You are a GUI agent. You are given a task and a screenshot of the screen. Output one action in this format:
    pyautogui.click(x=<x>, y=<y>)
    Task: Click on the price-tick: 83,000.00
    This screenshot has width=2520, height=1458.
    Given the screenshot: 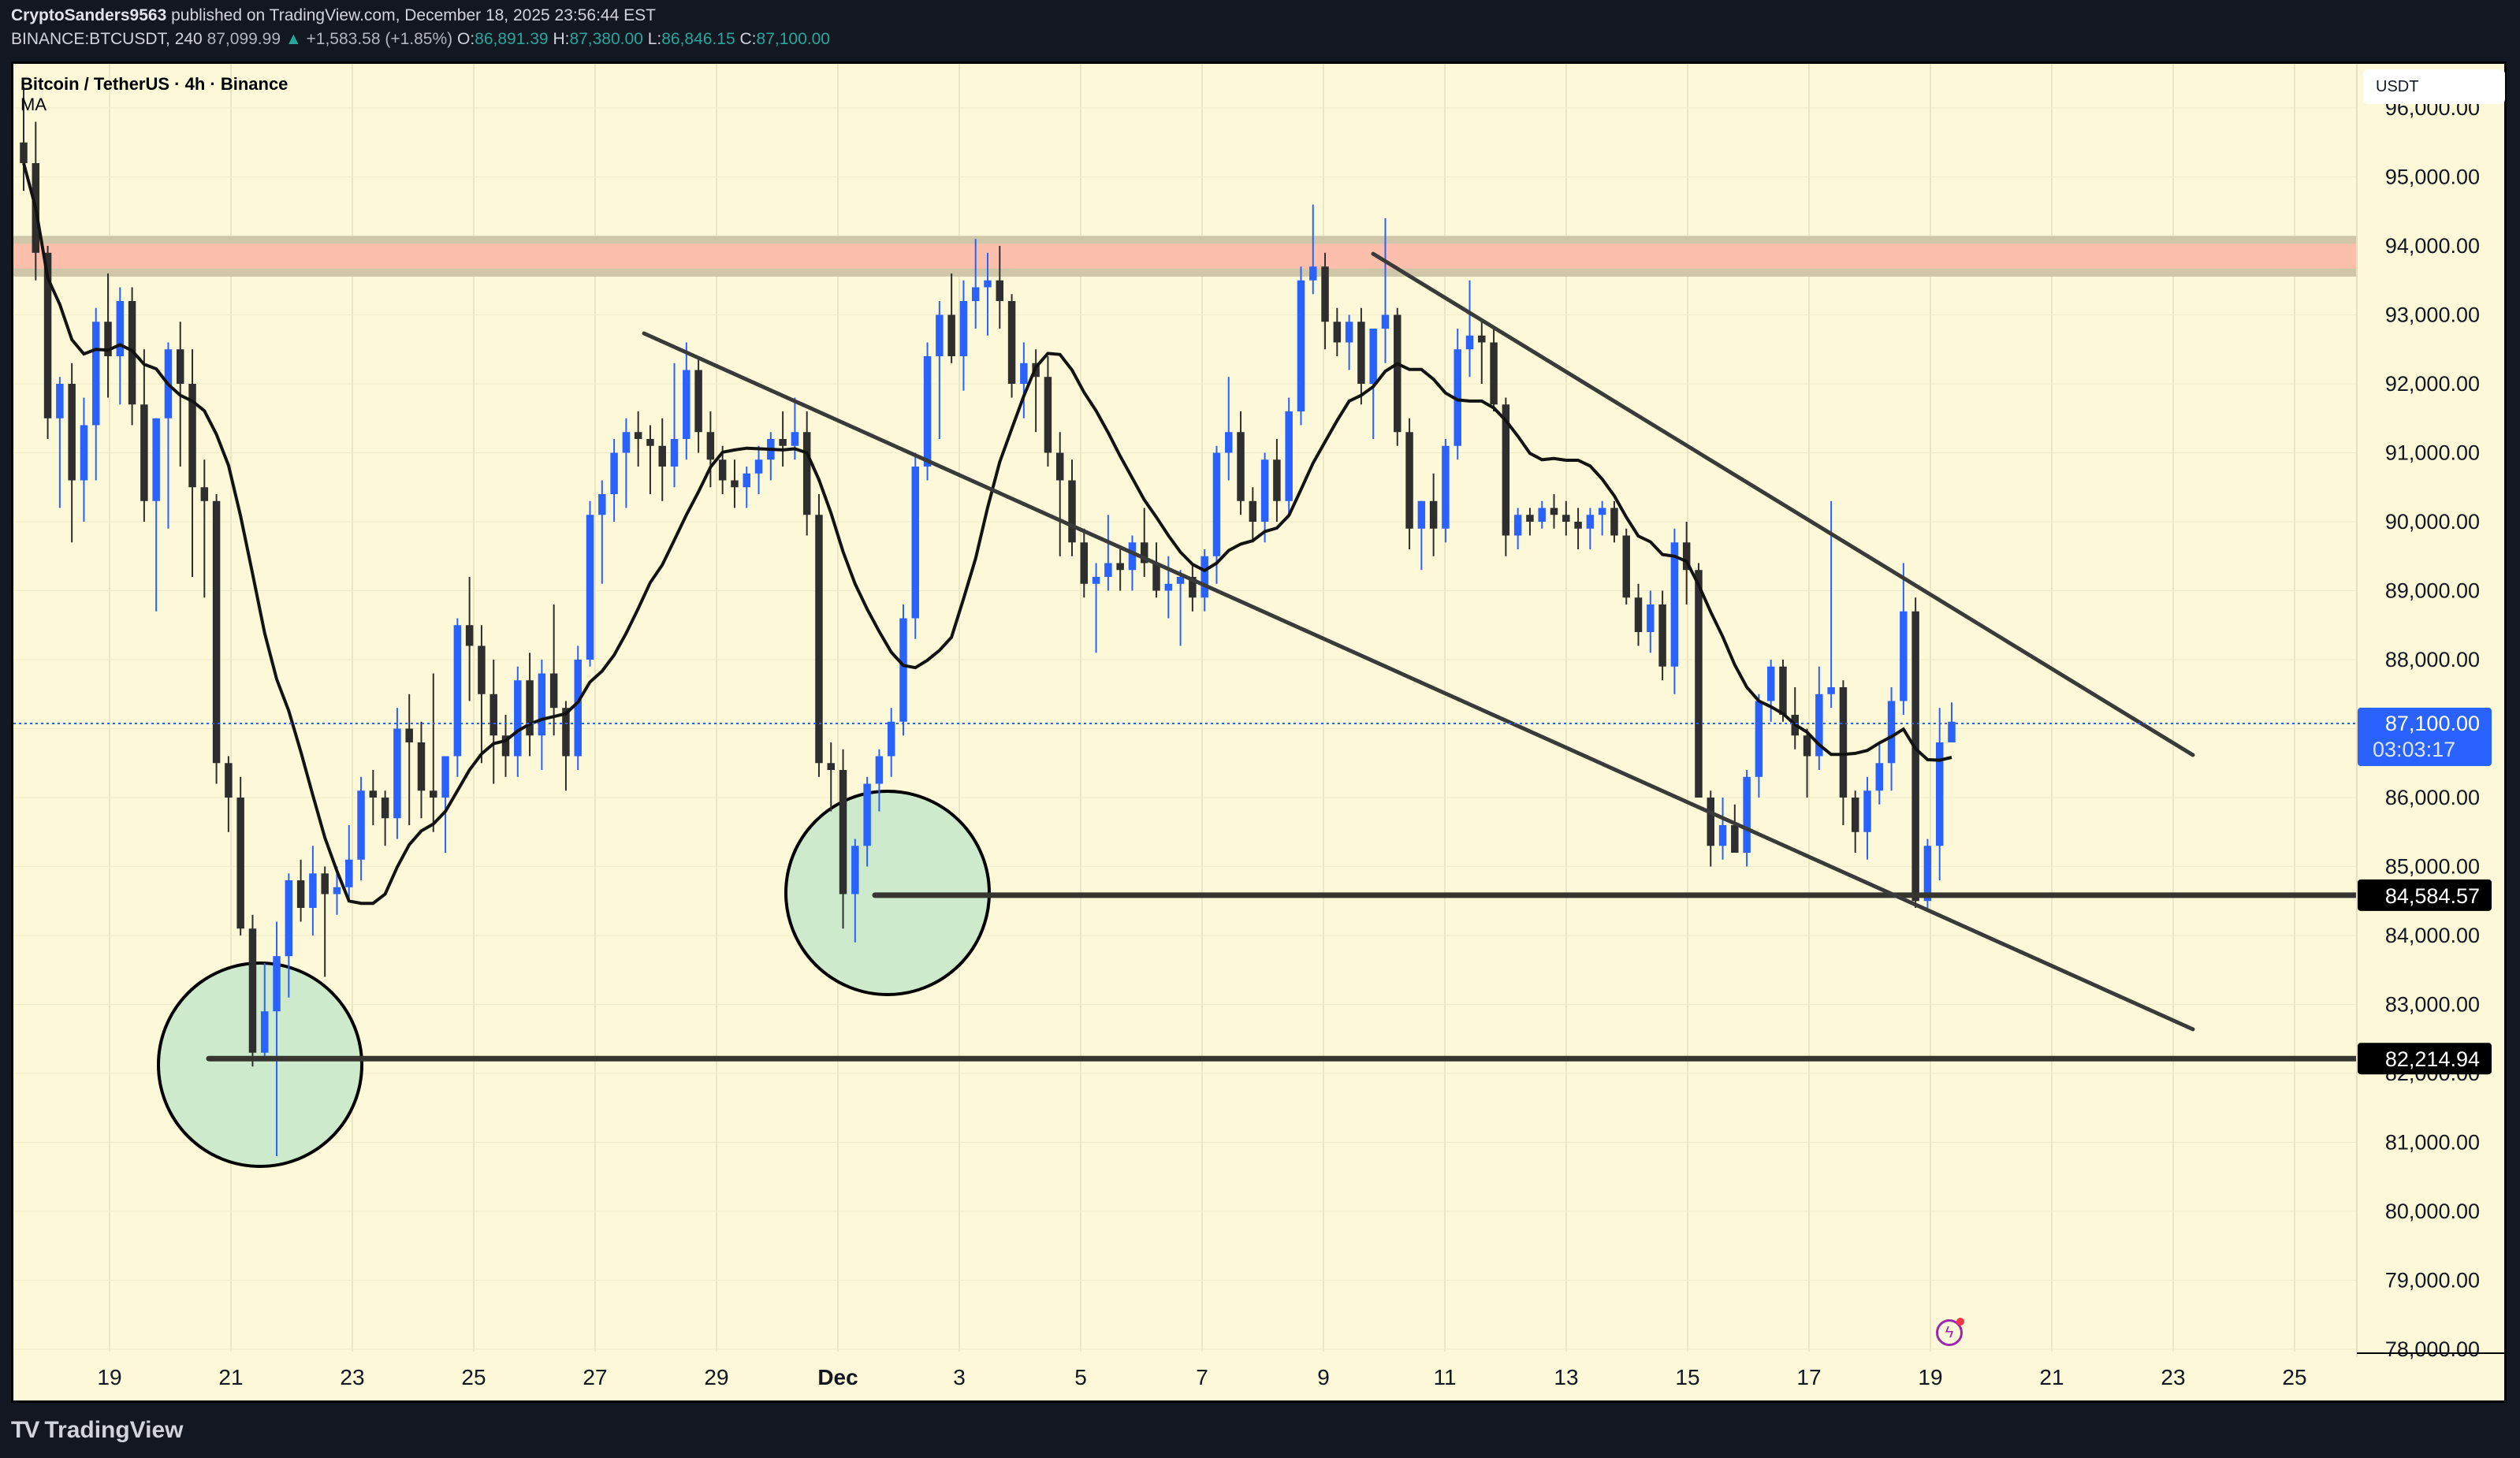 What is the action you would take?
    pyautogui.click(x=2432, y=1005)
    